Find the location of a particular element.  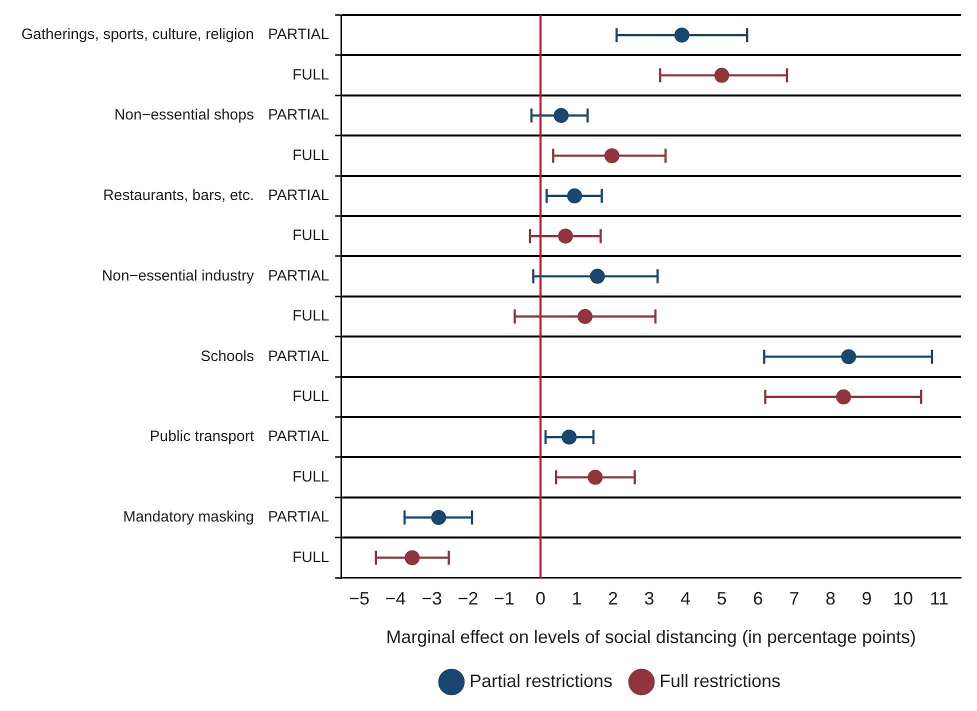

text: Restaurants, bars, etc. is located at coordinates (178, 195).